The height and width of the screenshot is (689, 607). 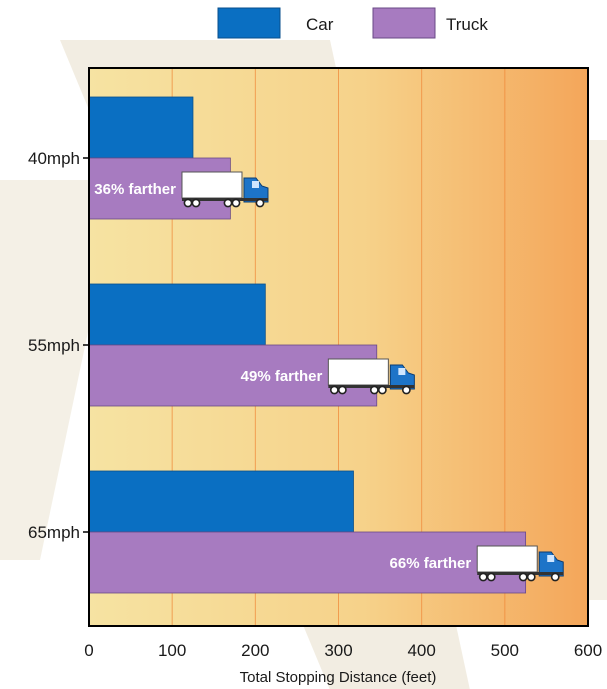 I want to click on y-axis-ticks: 40mph 55mph 65mph, so click(x=58, y=345).